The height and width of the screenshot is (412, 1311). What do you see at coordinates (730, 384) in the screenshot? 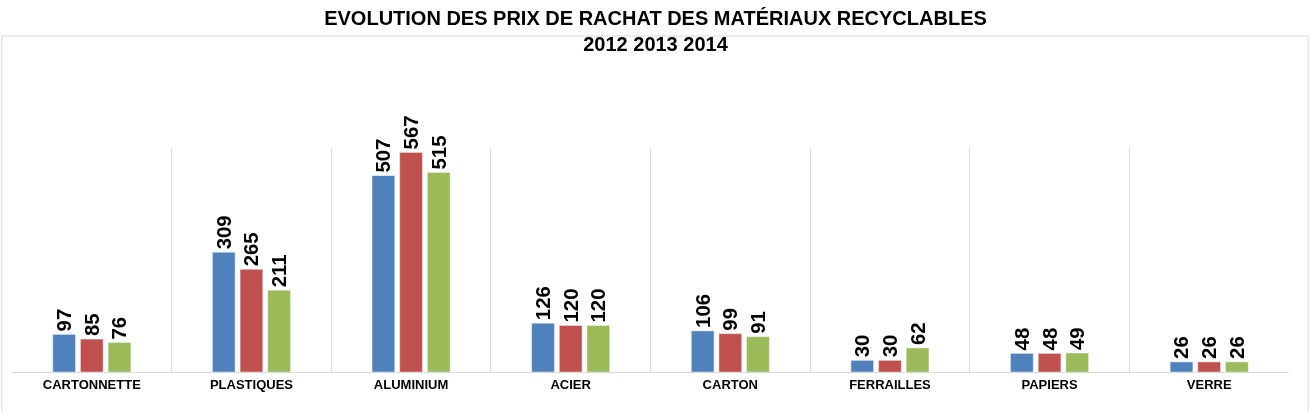
I see `x-tick-label: CARTON` at bounding box center [730, 384].